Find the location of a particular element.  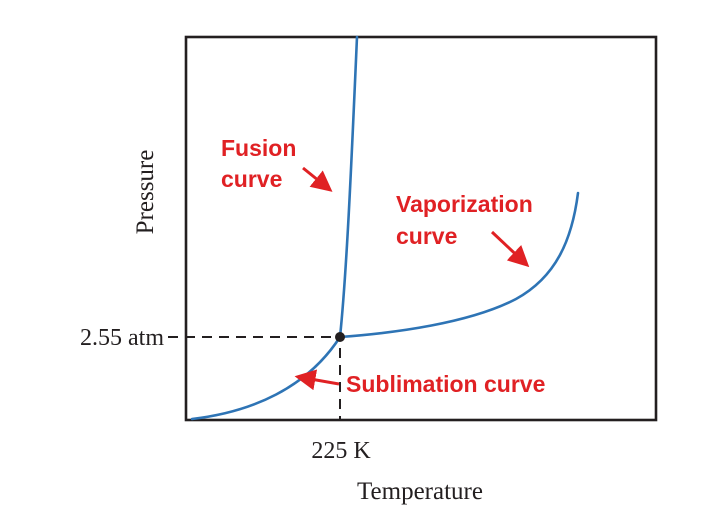

pressure-value-label: 2.55 atm is located at coordinates (122, 338).